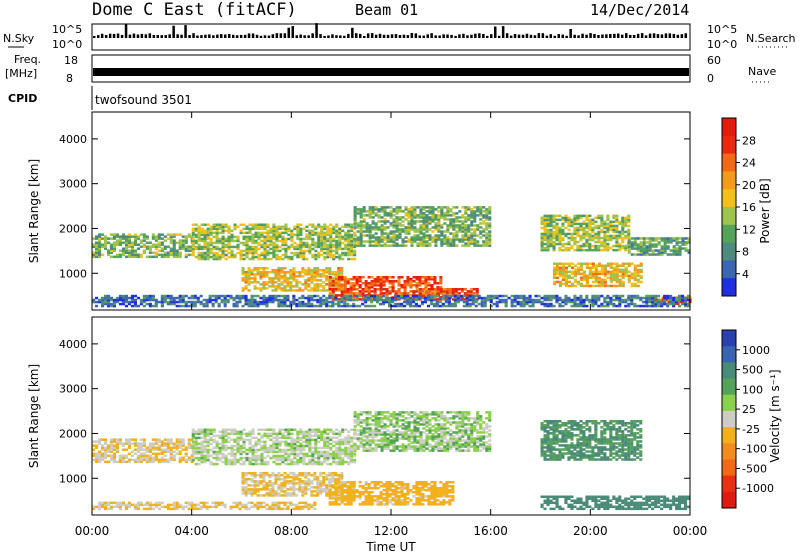 The image size is (800, 554). I want to click on plot-title: Dome C East (fitACF), so click(194, 10).